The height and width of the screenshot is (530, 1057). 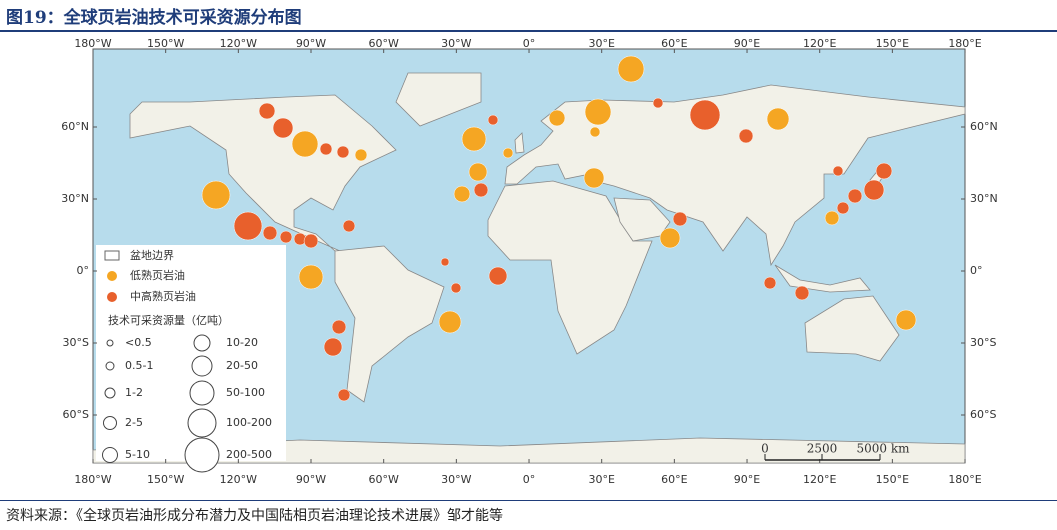 What do you see at coordinates (852, 328) in the screenshot?
I see `australia` at bounding box center [852, 328].